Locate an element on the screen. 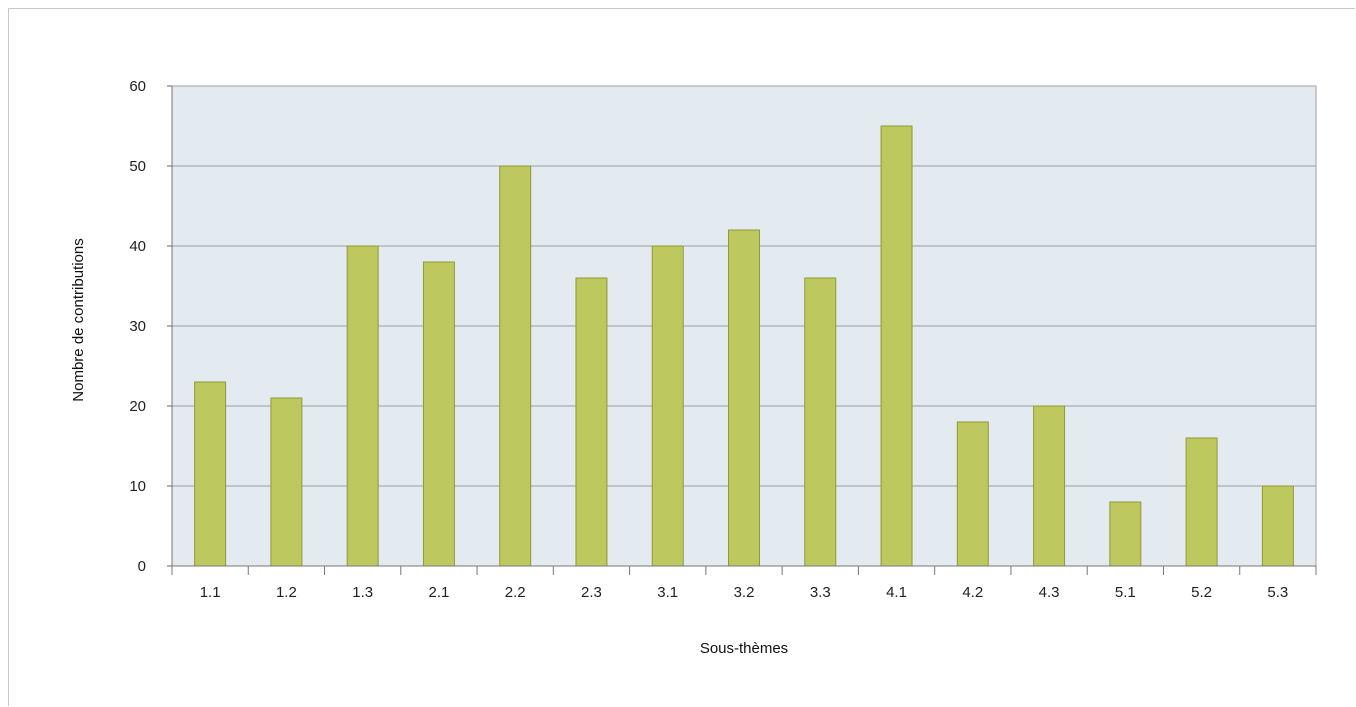 This screenshot has width=1356, height=707. x-axis-label: Sous-thèmes is located at coordinates (744, 648).